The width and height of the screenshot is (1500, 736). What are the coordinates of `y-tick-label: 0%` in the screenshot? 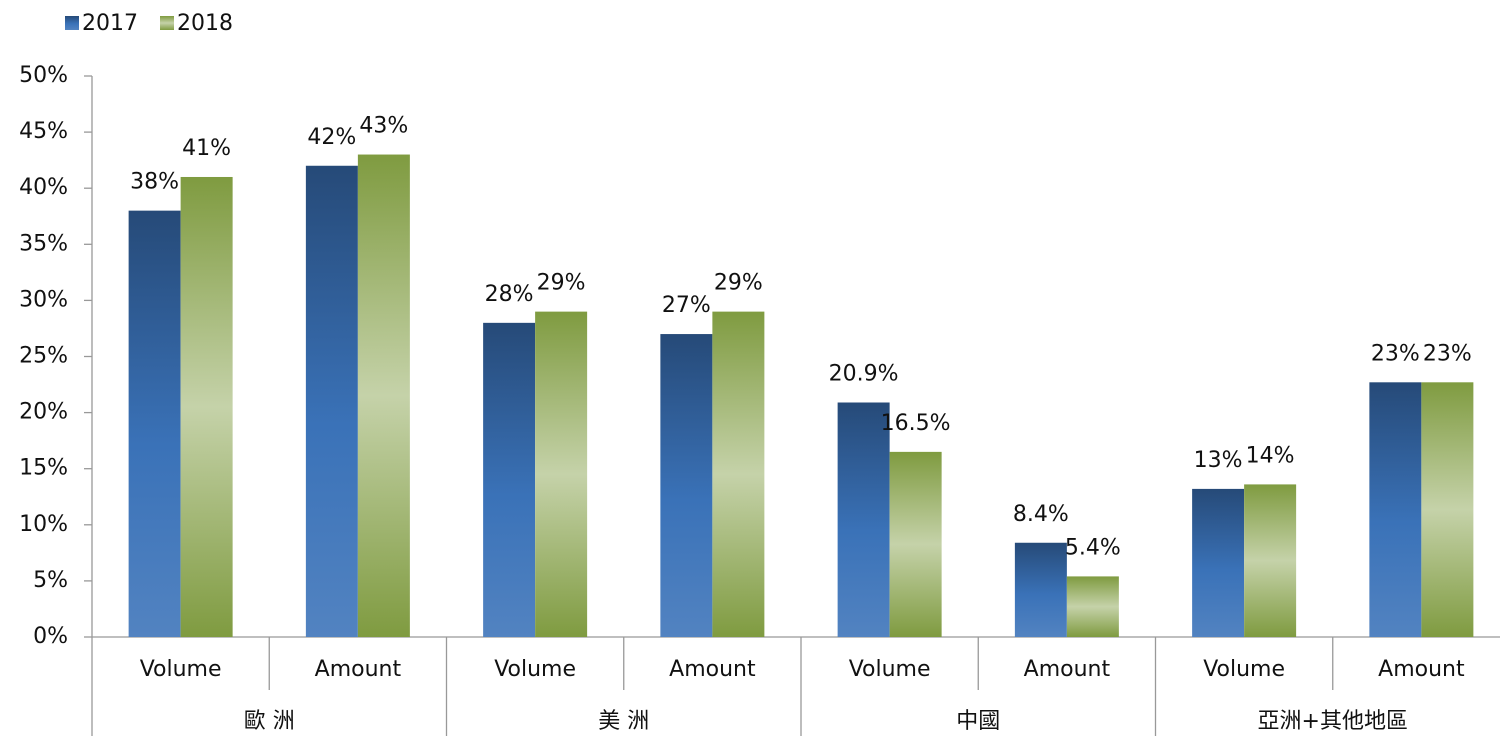 It's located at (50, 636).